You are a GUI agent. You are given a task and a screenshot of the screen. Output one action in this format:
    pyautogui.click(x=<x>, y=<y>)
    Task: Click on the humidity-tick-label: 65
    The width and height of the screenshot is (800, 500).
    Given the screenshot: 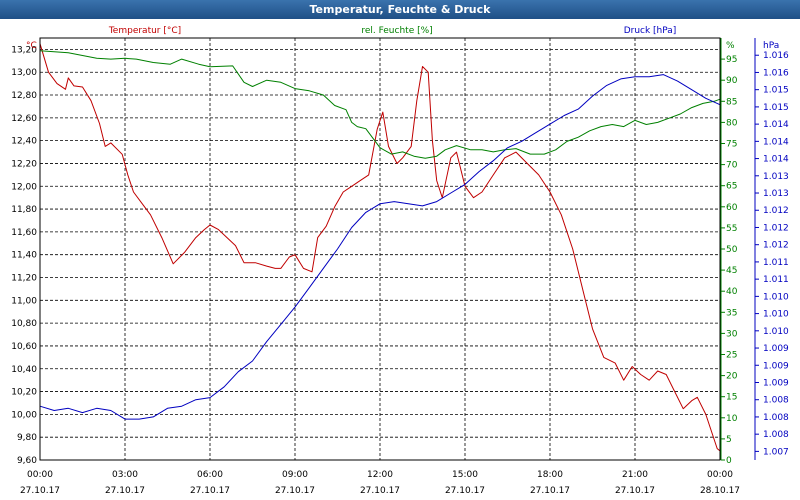 What is the action you would take?
    pyautogui.click(x=731, y=187)
    